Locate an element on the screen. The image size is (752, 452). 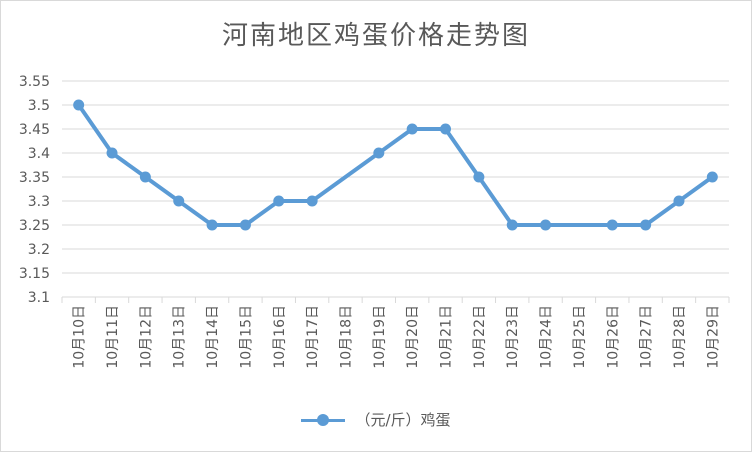
x-tick-label: 10月24日 is located at coordinates (547, 337).